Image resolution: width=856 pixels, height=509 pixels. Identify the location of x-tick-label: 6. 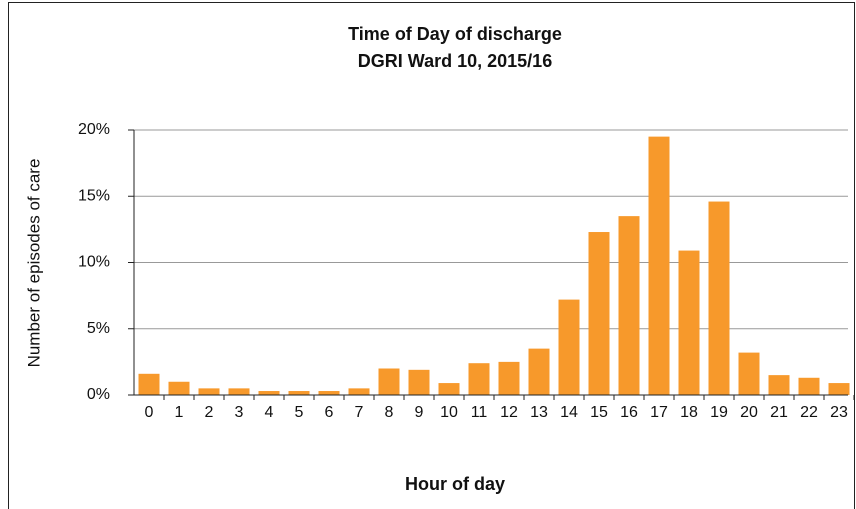
(329, 412).